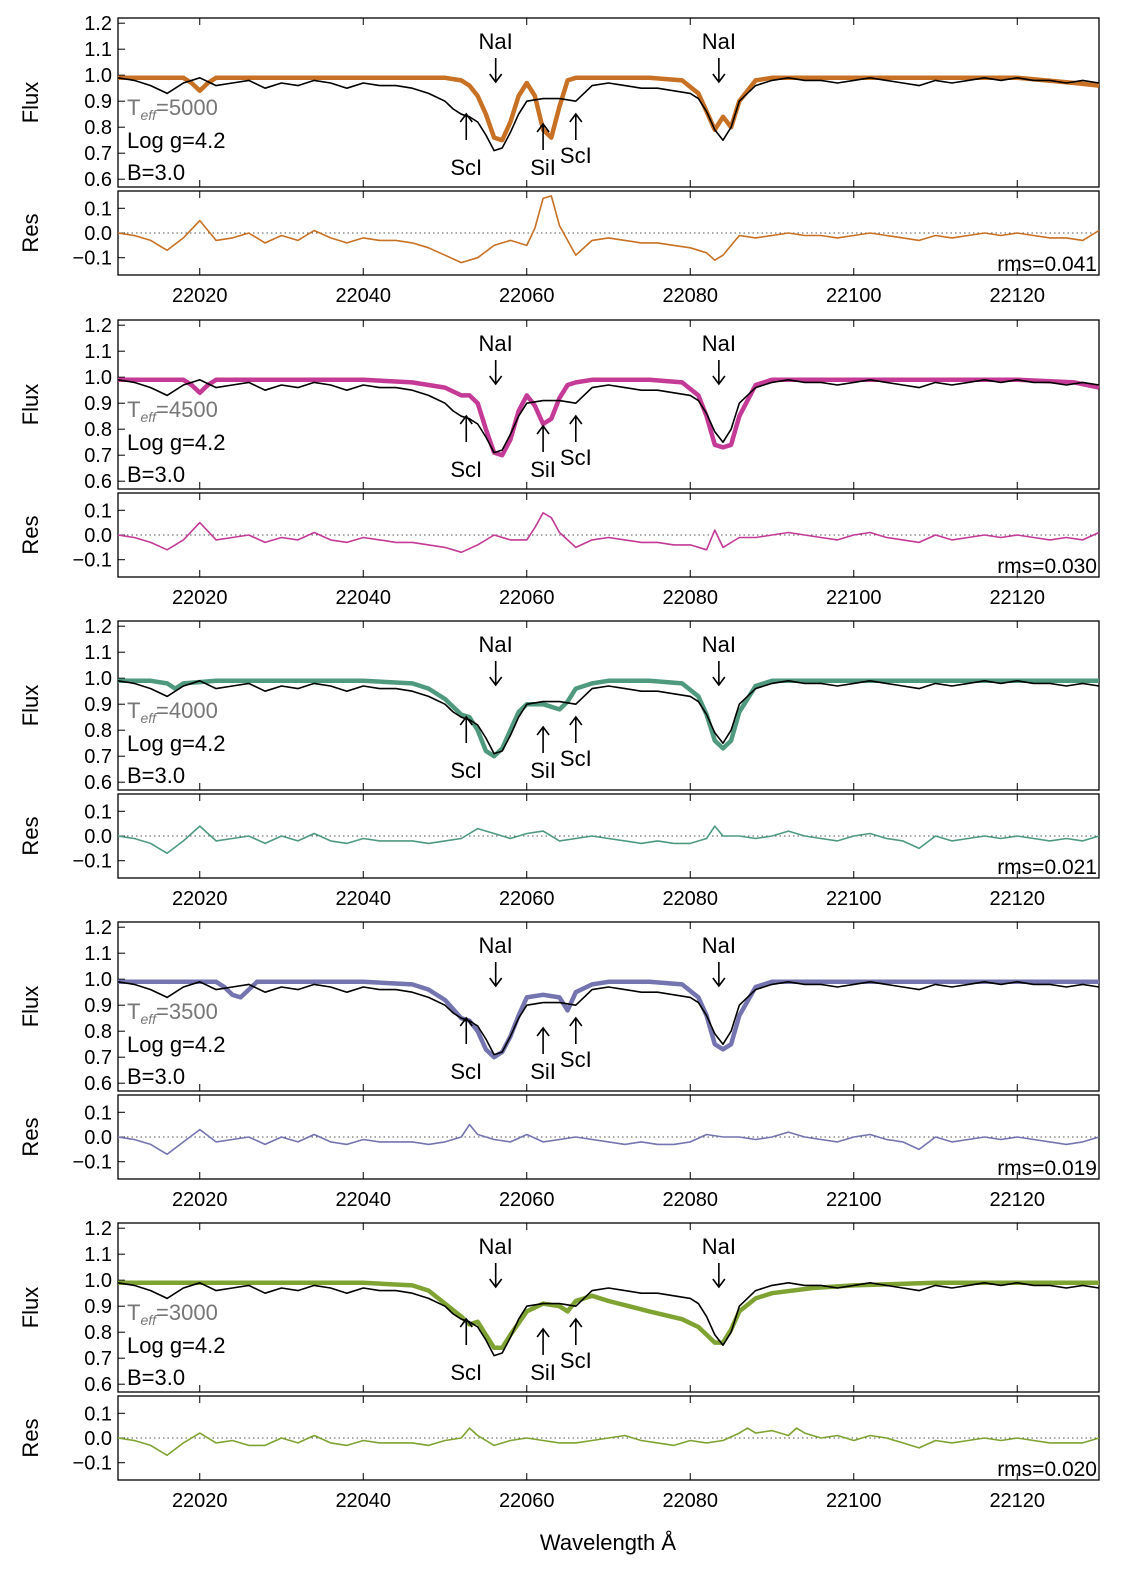 The height and width of the screenshot is (1582, 1146). Describe the element at coordinates (92, 1163) in the screenshot. I see `res-y-tick-label: −0.1` at that location.